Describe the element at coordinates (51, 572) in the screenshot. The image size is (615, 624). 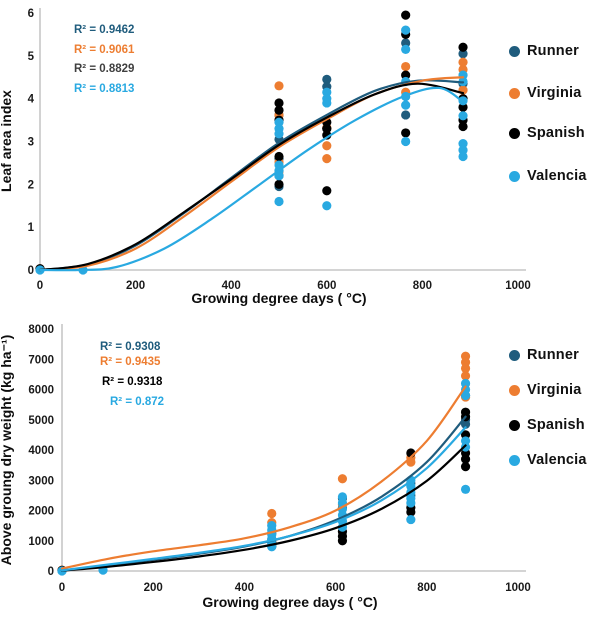
I see `y-tick-label: 0` at that location.